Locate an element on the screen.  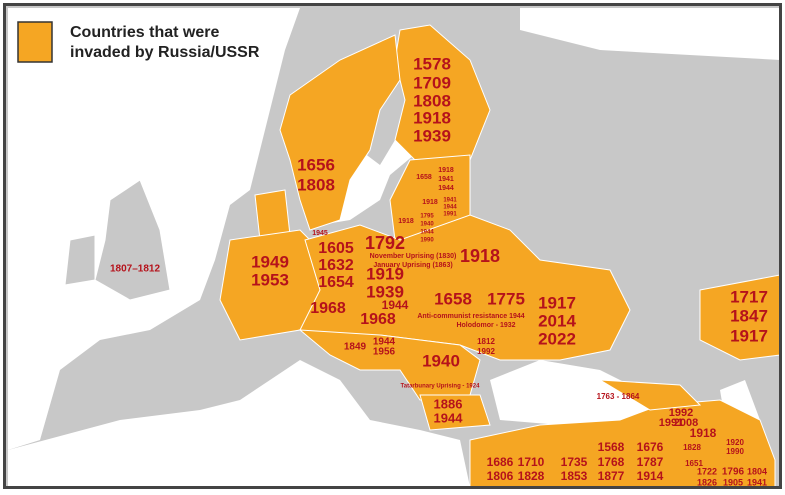
year-label: 2022 is located at coordinates (557, 338).